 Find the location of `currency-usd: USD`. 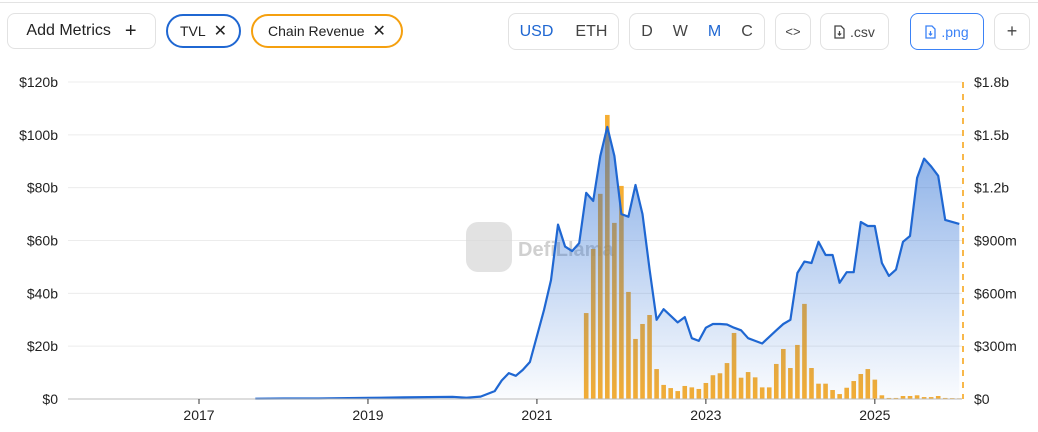

currency-usd: USD is located at coordinates (536, 31).